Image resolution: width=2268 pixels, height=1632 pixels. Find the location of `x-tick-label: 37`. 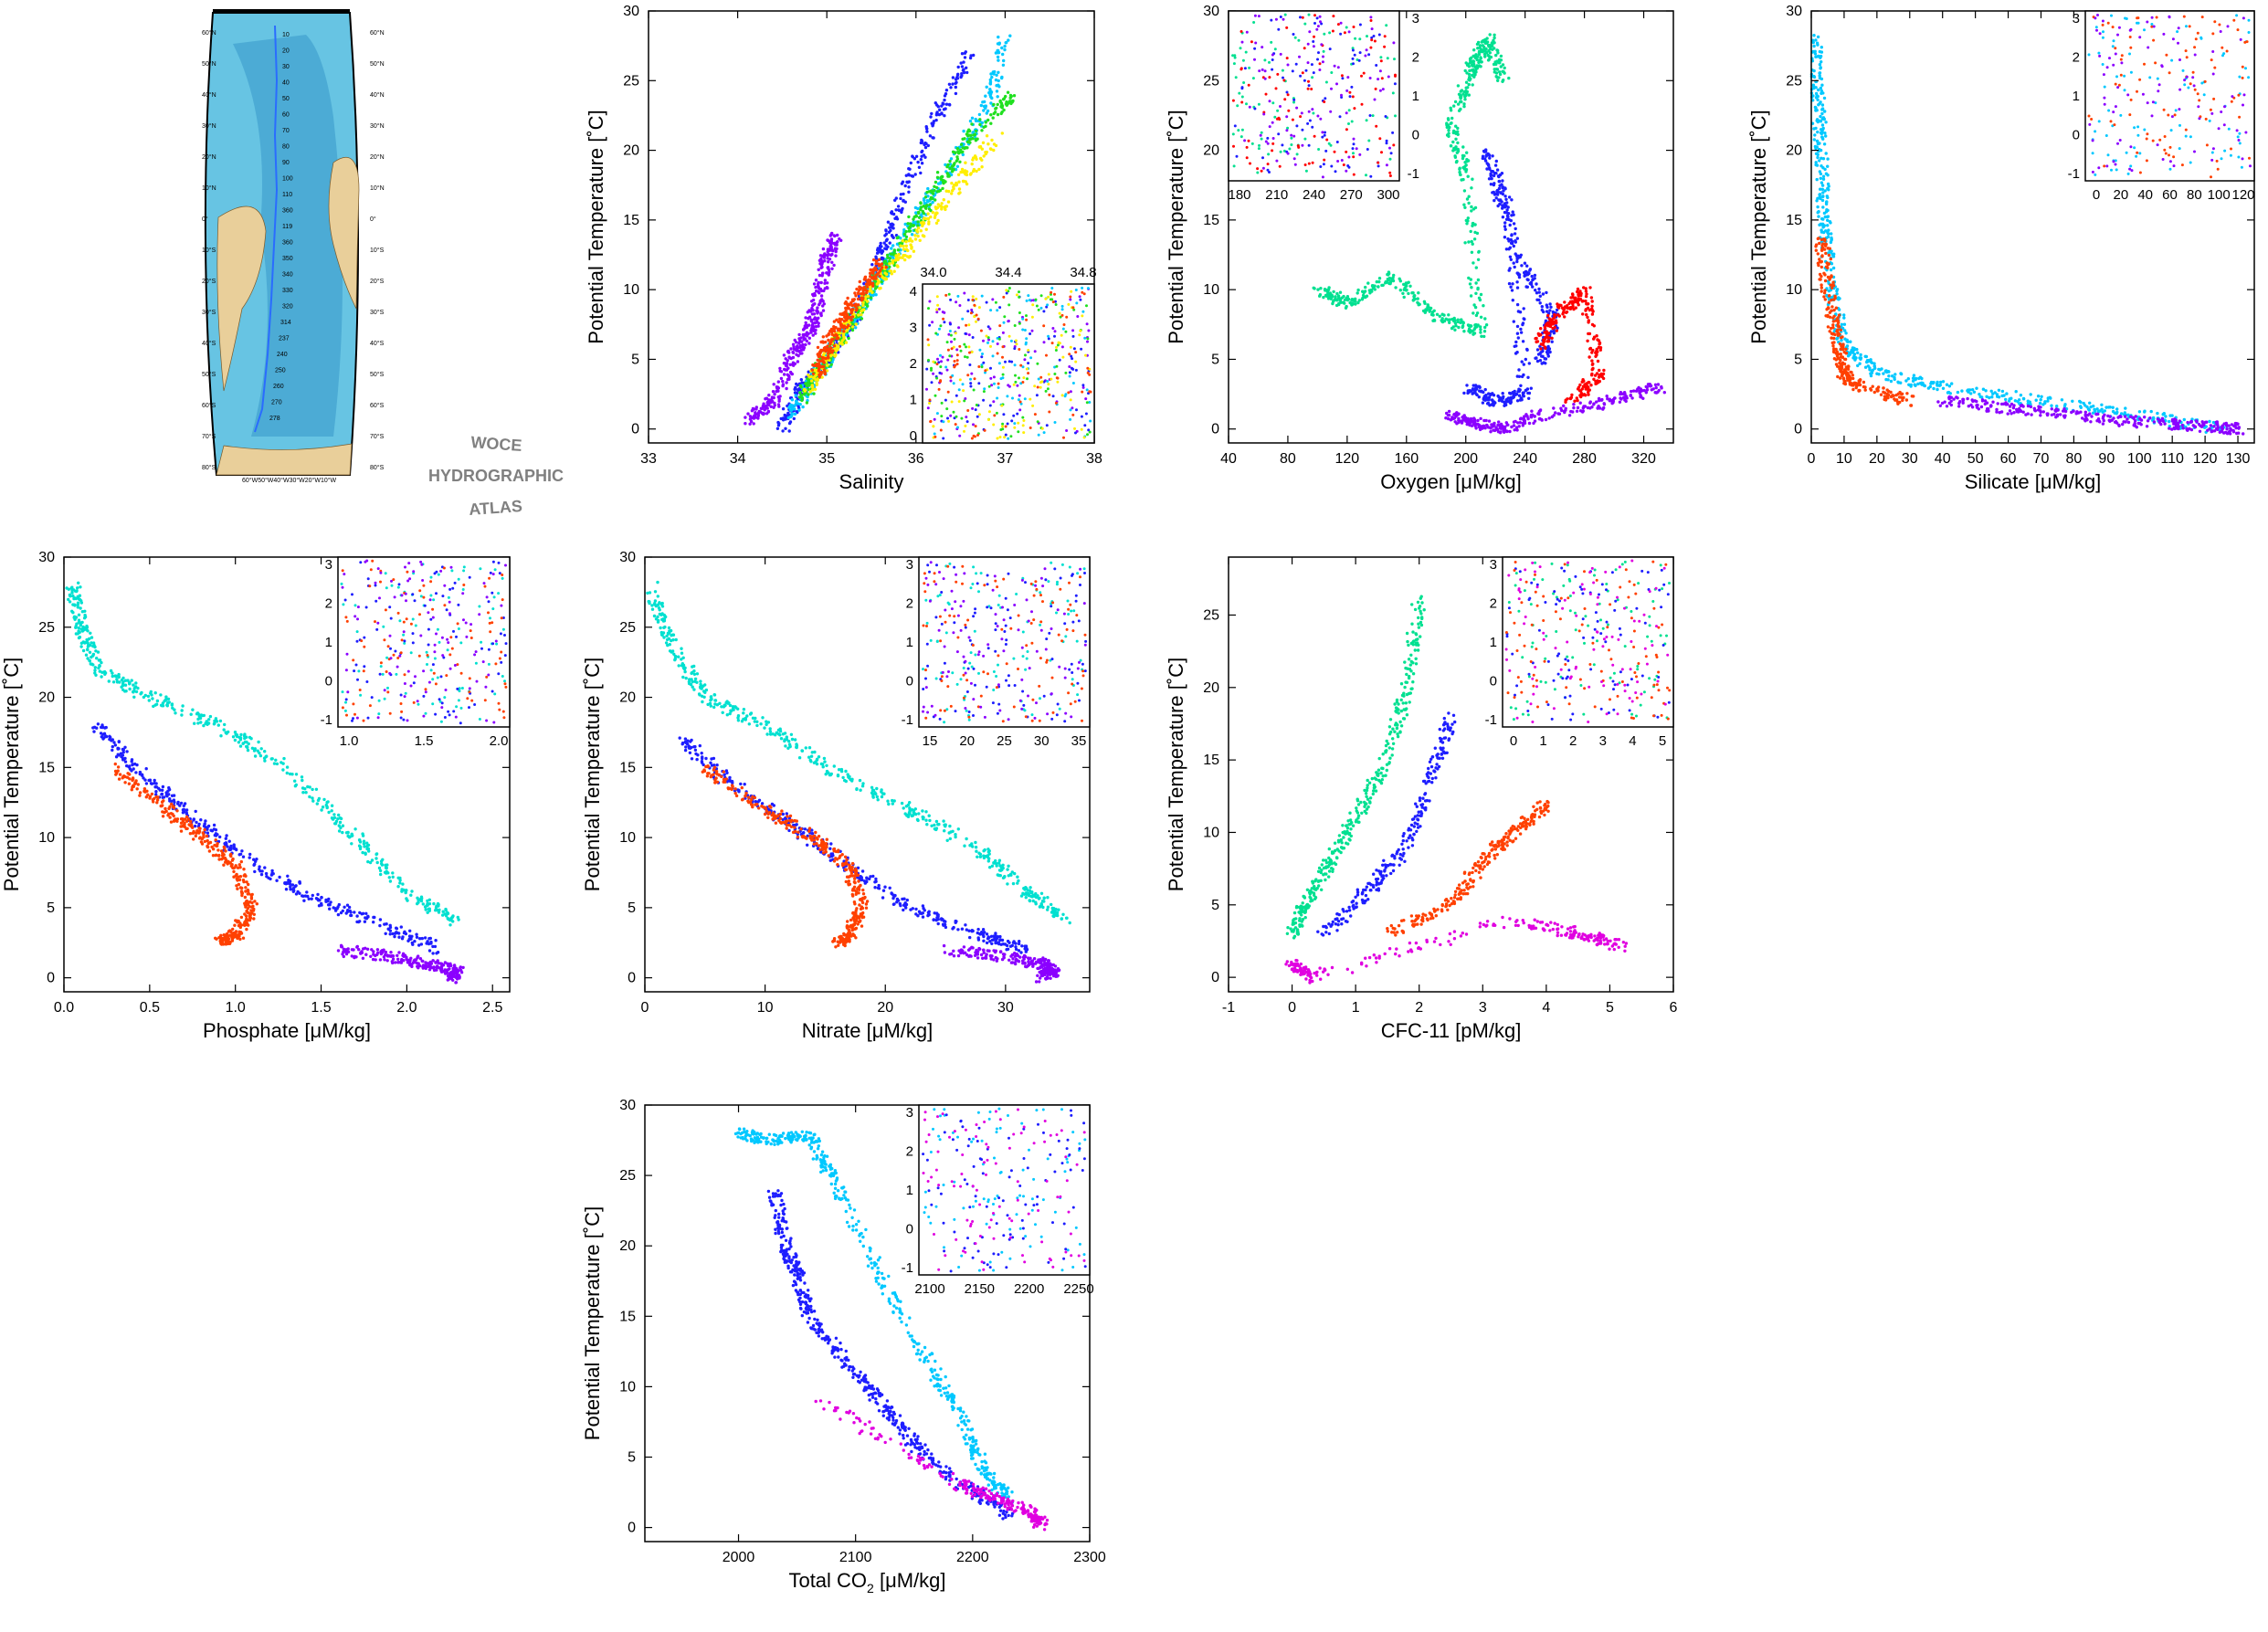

x-tick-label: 37 is located at coordinates (1005, 459).